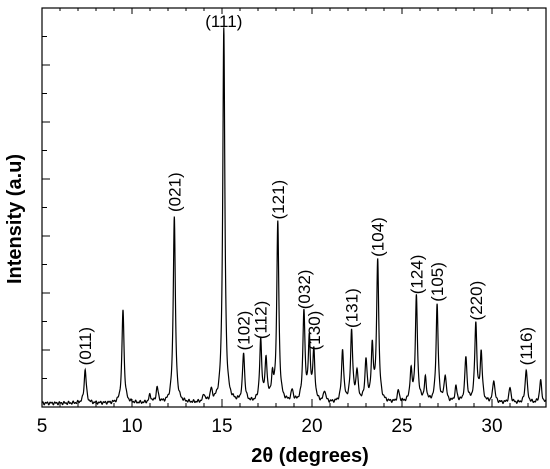 The image size is (550, 469). Describe the element at coordinates (131, 426) in the screenshot. I see `x-tick-label: 10` at that location.